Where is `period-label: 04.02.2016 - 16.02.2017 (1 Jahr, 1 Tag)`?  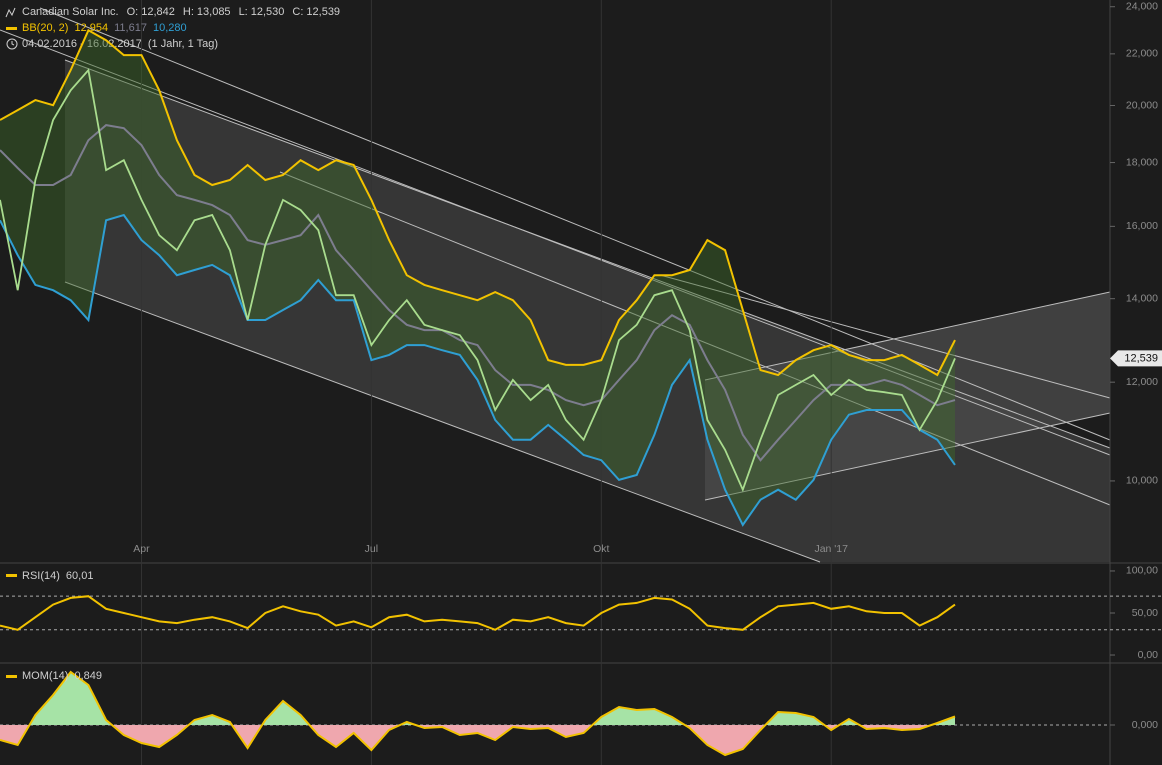 period-label: 04.02.2016 - 16.02.2017 (1 Jahr, 1 Tag) is located at coordinates (120, 44).